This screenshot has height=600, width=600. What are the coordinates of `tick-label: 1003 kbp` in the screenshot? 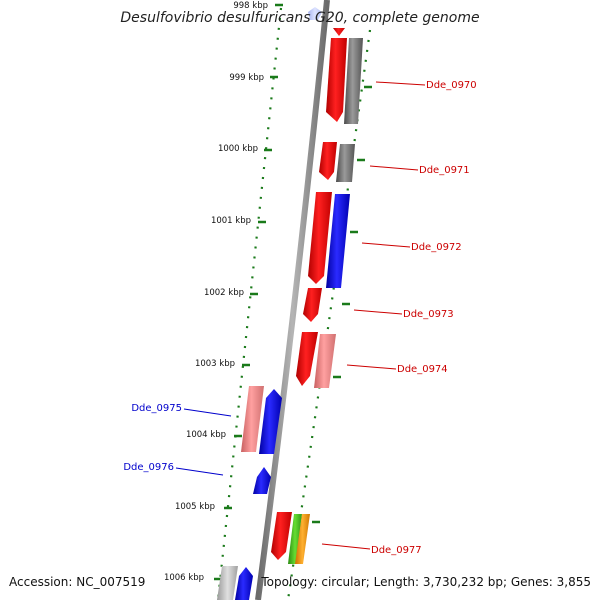 It's located at (215, 364).